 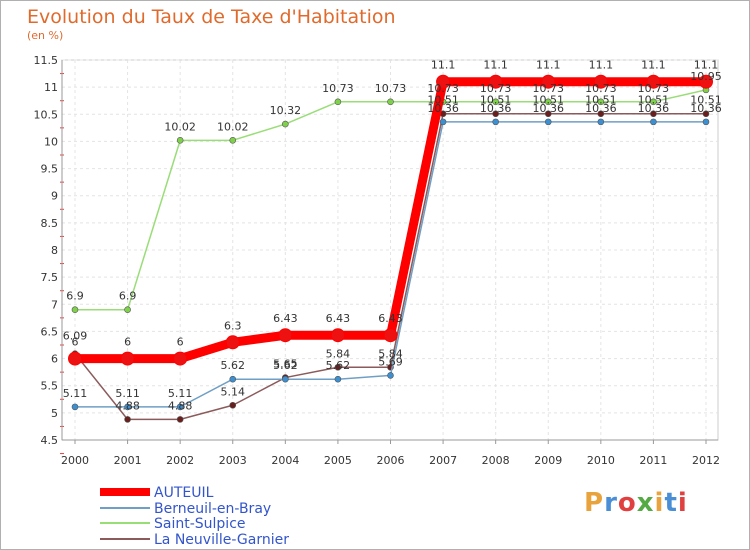 I want to click on data-label: 5.65, so click(x=285, y=364).